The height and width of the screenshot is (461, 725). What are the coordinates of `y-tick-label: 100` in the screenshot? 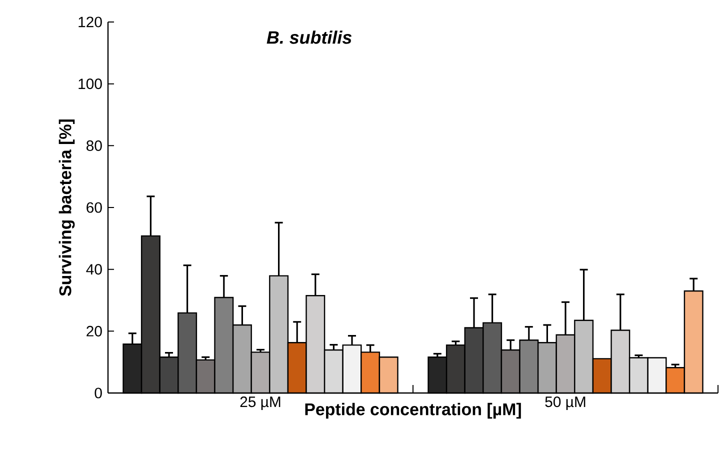 It's located at (90, 84).